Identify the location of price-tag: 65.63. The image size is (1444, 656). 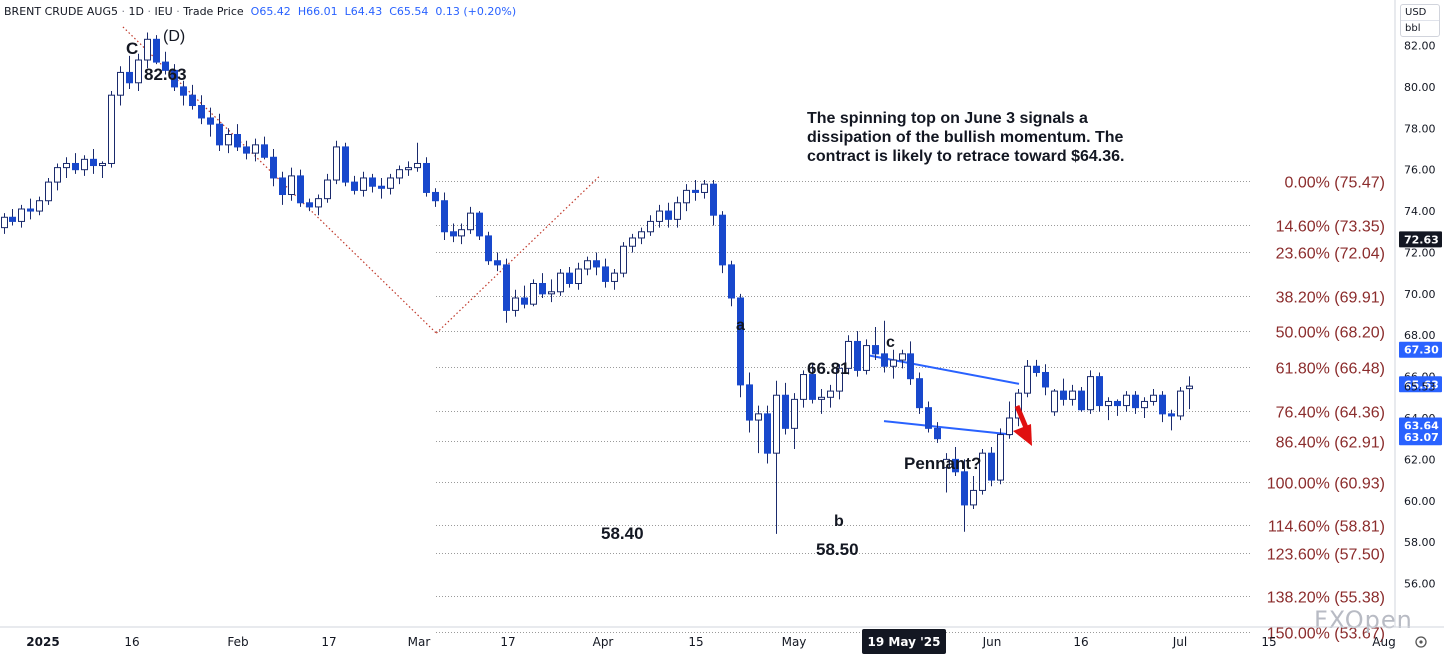
(1420, 384).